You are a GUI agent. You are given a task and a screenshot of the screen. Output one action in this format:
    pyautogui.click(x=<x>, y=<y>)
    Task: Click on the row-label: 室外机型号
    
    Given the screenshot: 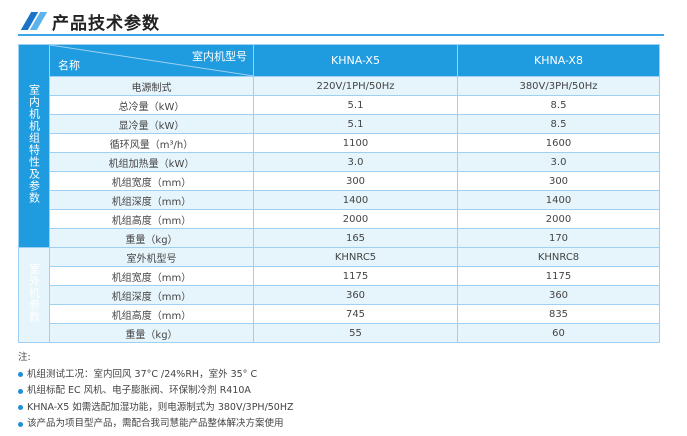 What is the action you would take?
    pyautogui.click(x=151, y=257)
    